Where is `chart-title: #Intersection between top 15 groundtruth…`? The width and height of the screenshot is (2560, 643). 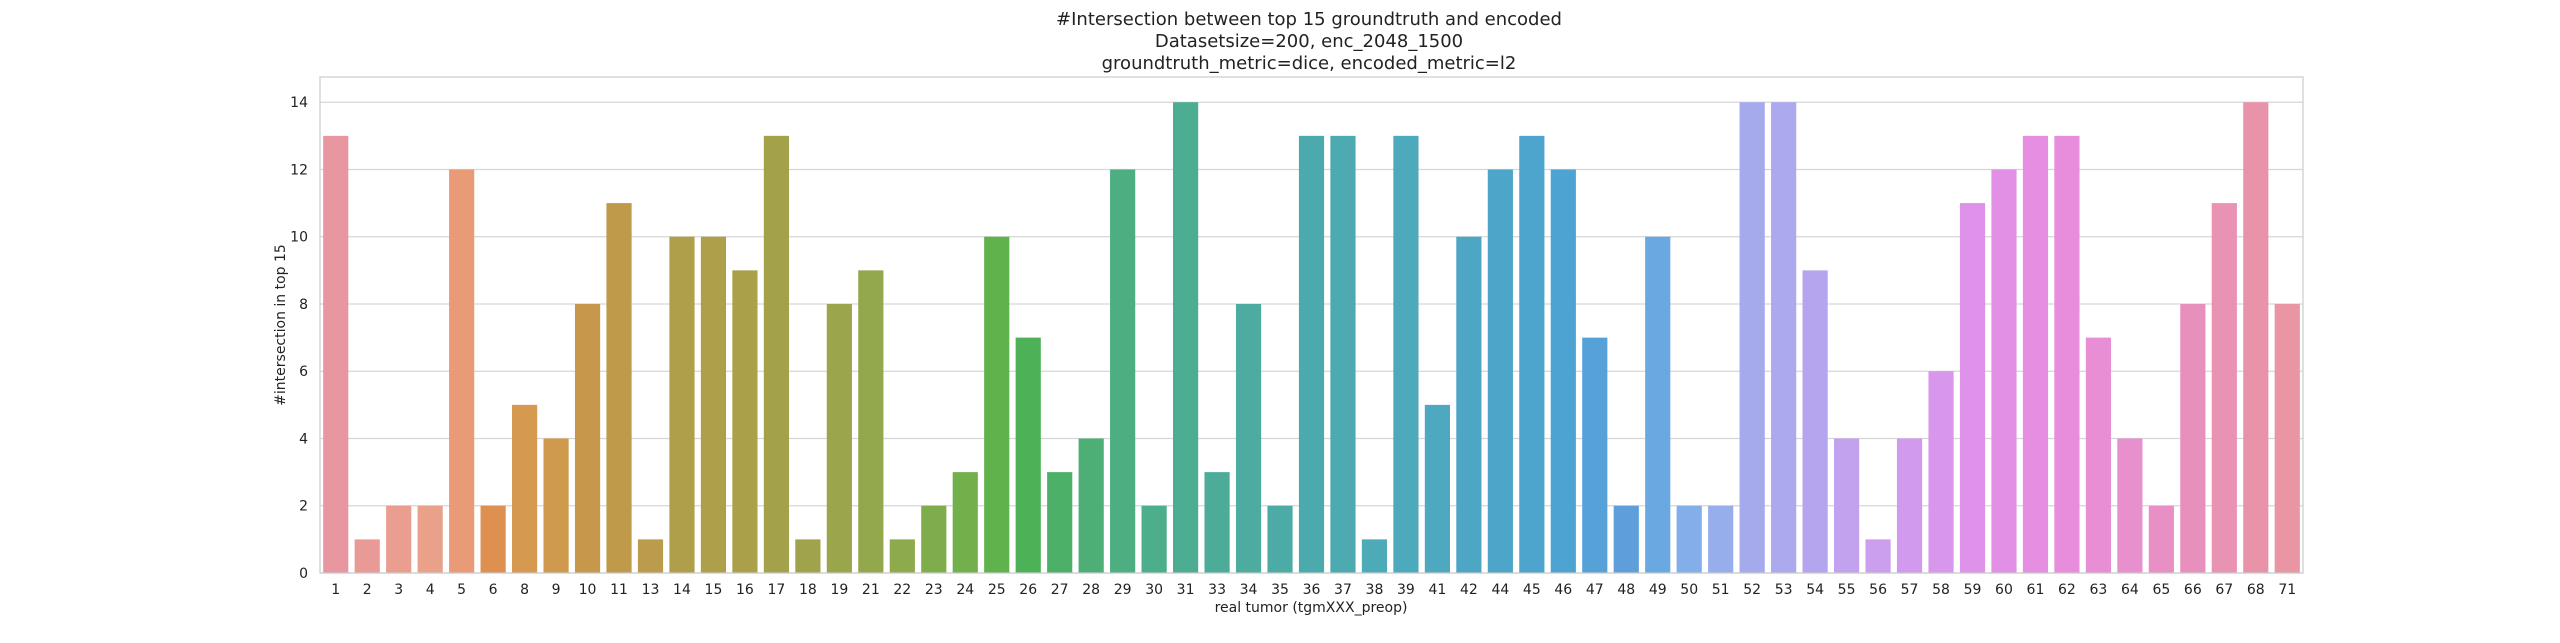
chart-title: #Intersection between top 15 groundtruth… is located at coordinates (1309, 41).